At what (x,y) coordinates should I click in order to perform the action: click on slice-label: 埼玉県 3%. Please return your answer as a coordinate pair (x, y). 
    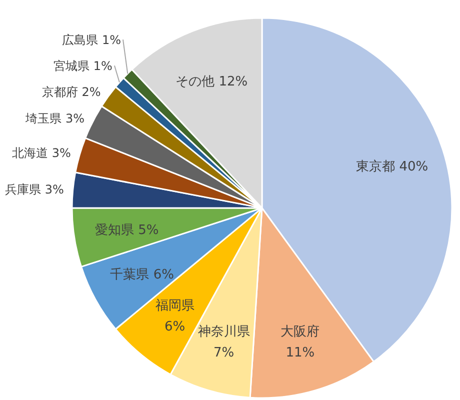
    Looking at the image, I should click on (54, 118).